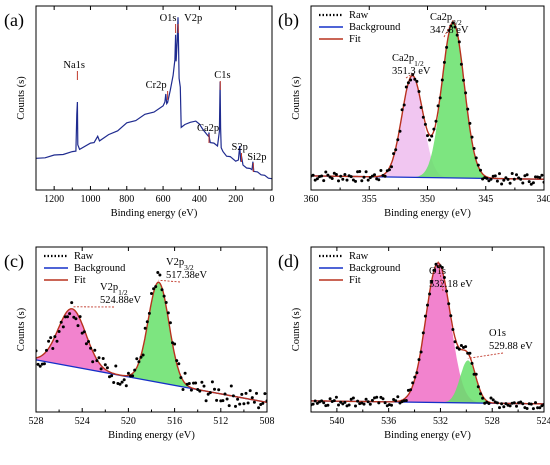 The height and width of the screenshot is (465, 550). I want to click on peak-annotation: Ca2p, so click(208, 128).